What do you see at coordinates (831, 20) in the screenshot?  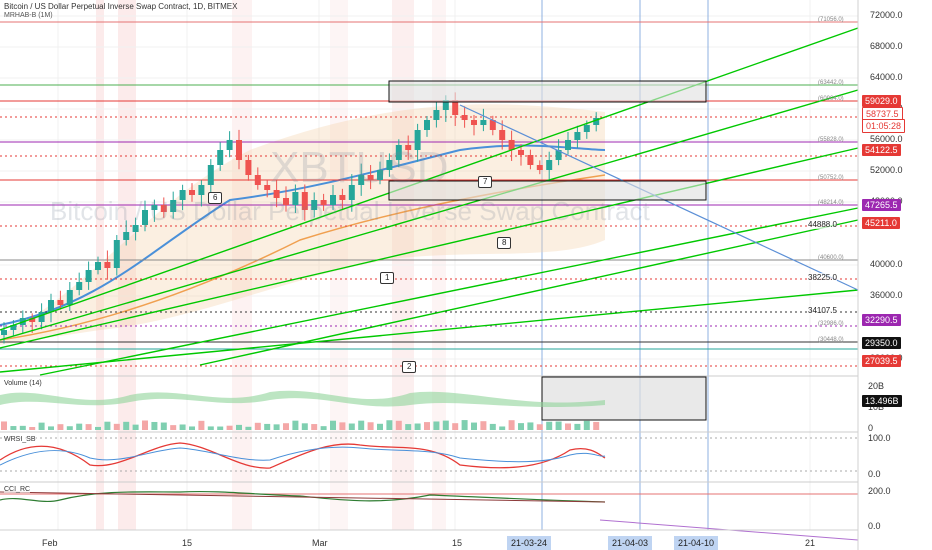 I see `fib-label: (71056.0)` at bounding box center [831, 20].